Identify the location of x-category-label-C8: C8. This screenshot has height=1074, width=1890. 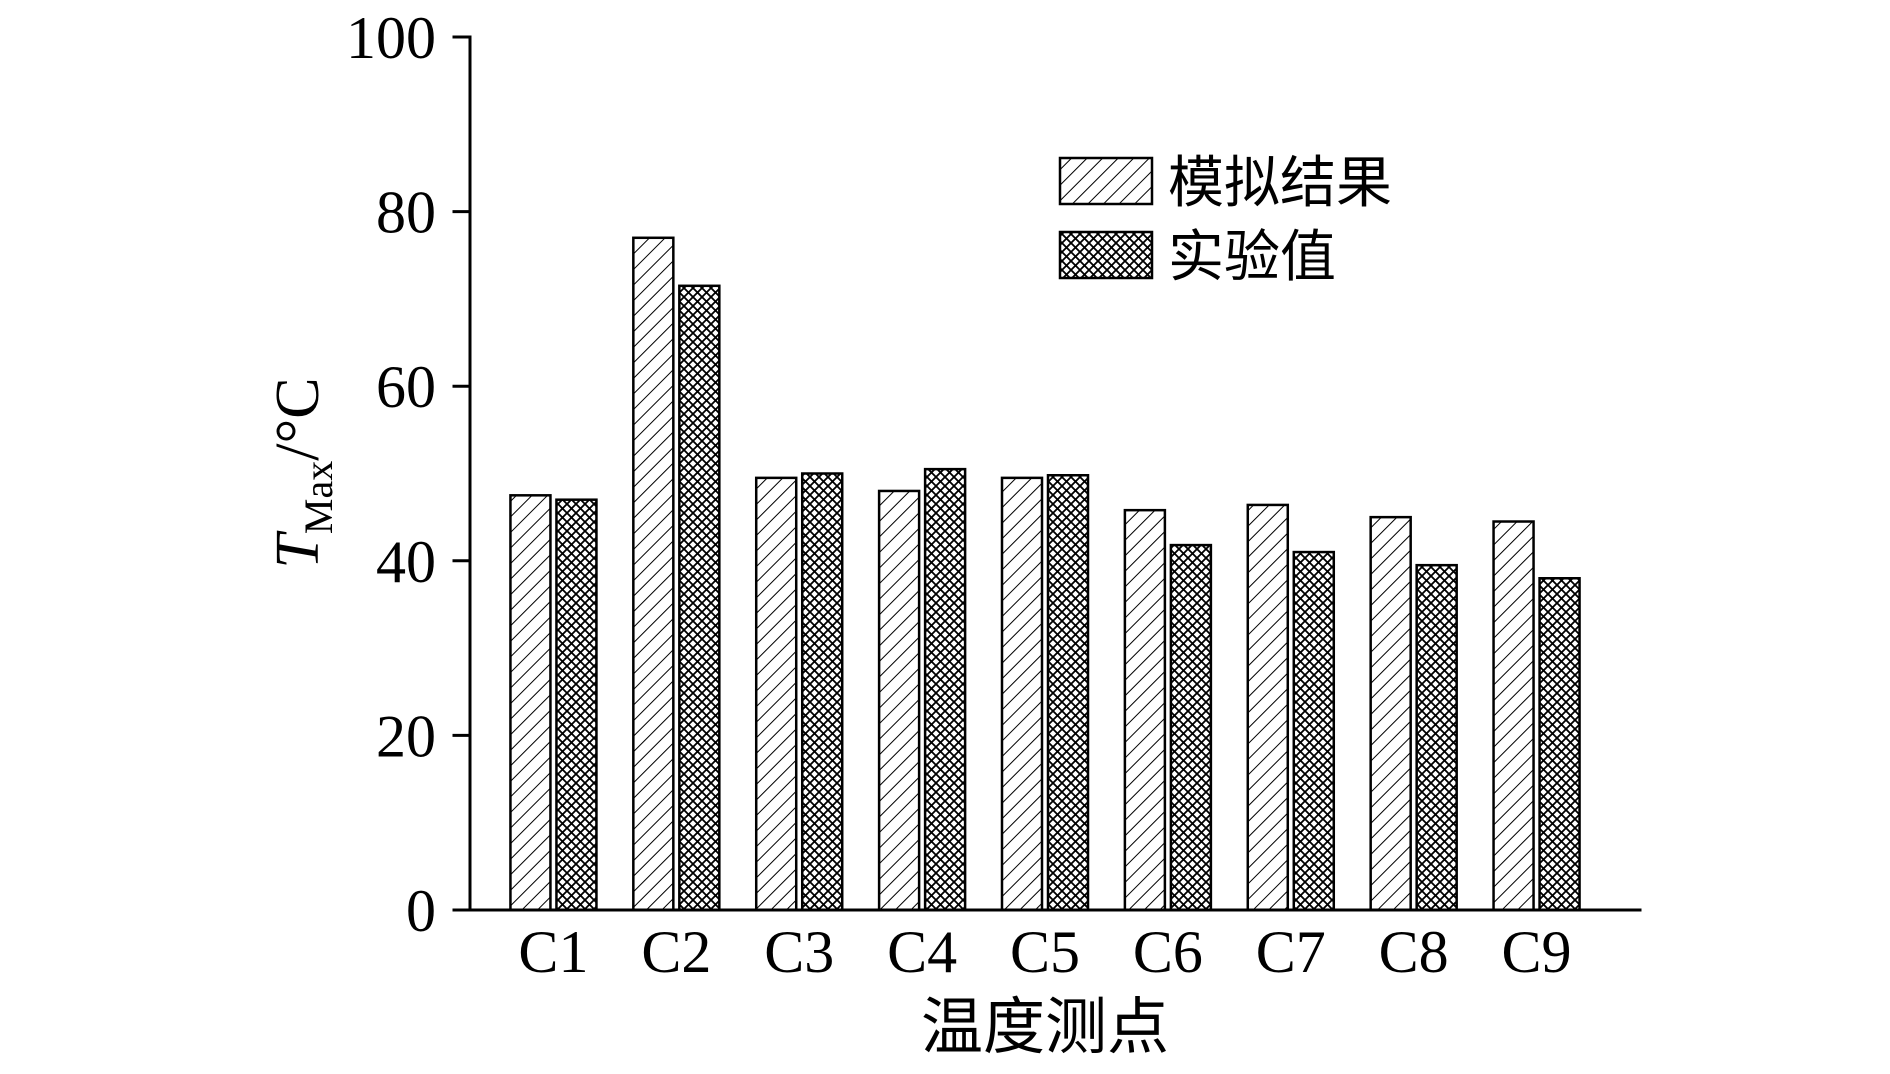
(1414, 952).